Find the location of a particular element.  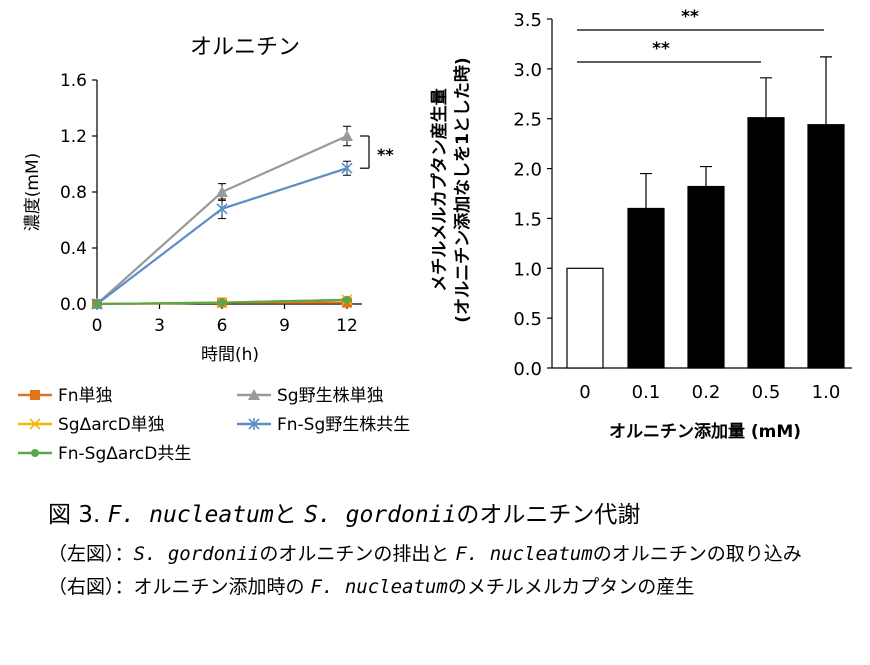

series-group is located at coordinates (222, 217).